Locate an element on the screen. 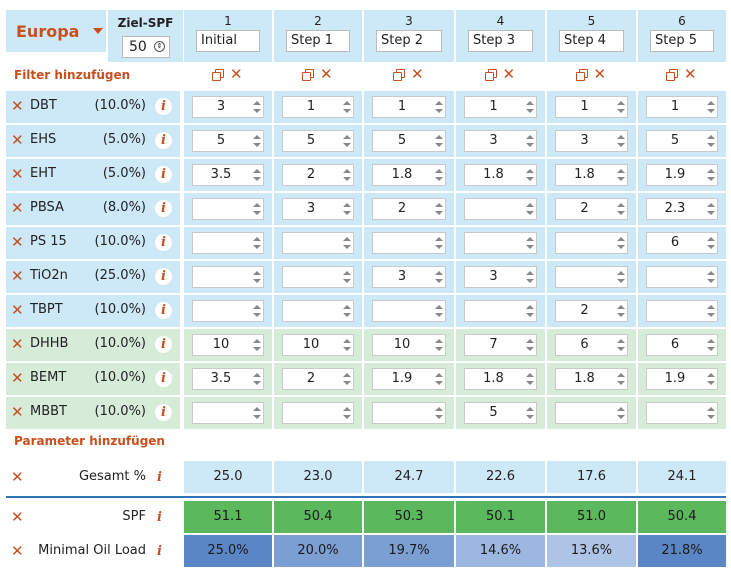 The height and width of the screenshot is (573, 731). filter-amount-input: 3.5 is located at coordinates (228, 379).